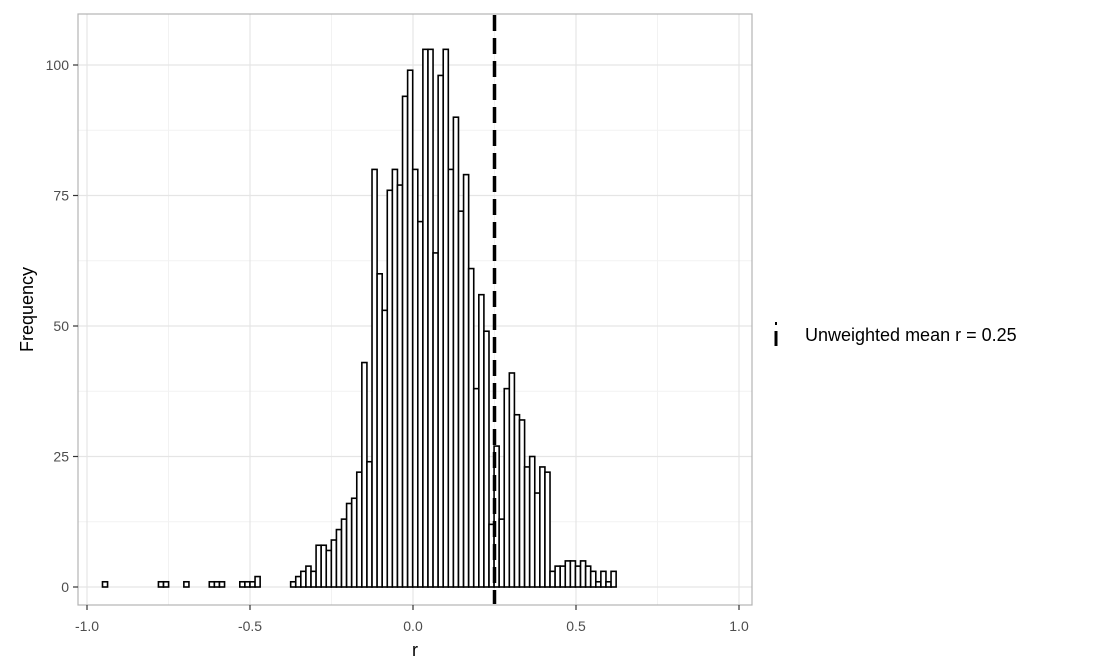  Describe the element at coordinates (250, 626) in the screenshot. I see `x-tick-label: -0.5` at that location.